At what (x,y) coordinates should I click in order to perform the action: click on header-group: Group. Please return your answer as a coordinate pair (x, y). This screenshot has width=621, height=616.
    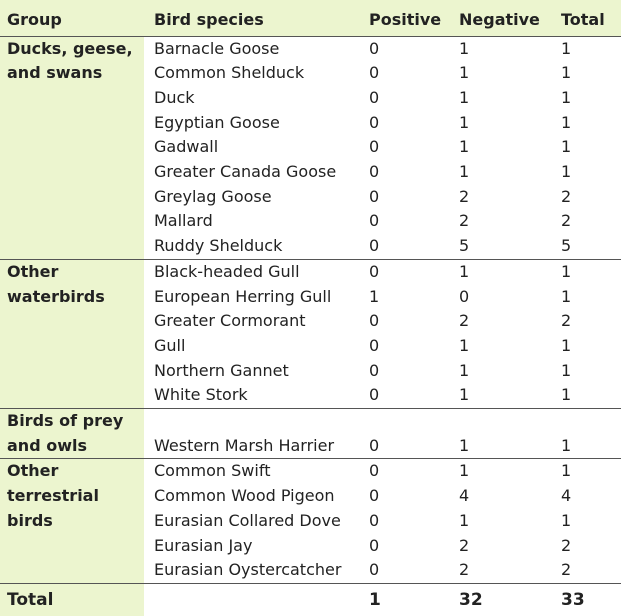
    Looking at the image, I should click on (72, 18).